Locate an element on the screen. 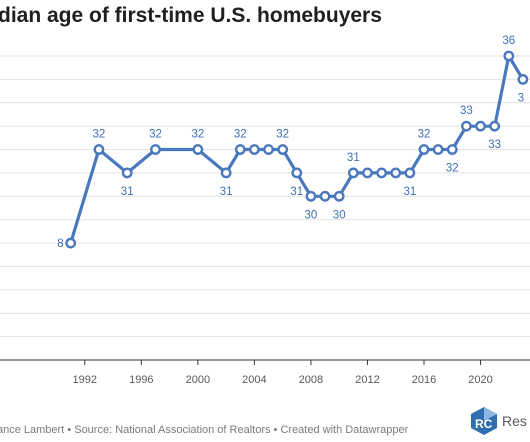 The width and height of the screenshot is (530, 442). brand-logo: RC Res is located at coordinates (498, 421).